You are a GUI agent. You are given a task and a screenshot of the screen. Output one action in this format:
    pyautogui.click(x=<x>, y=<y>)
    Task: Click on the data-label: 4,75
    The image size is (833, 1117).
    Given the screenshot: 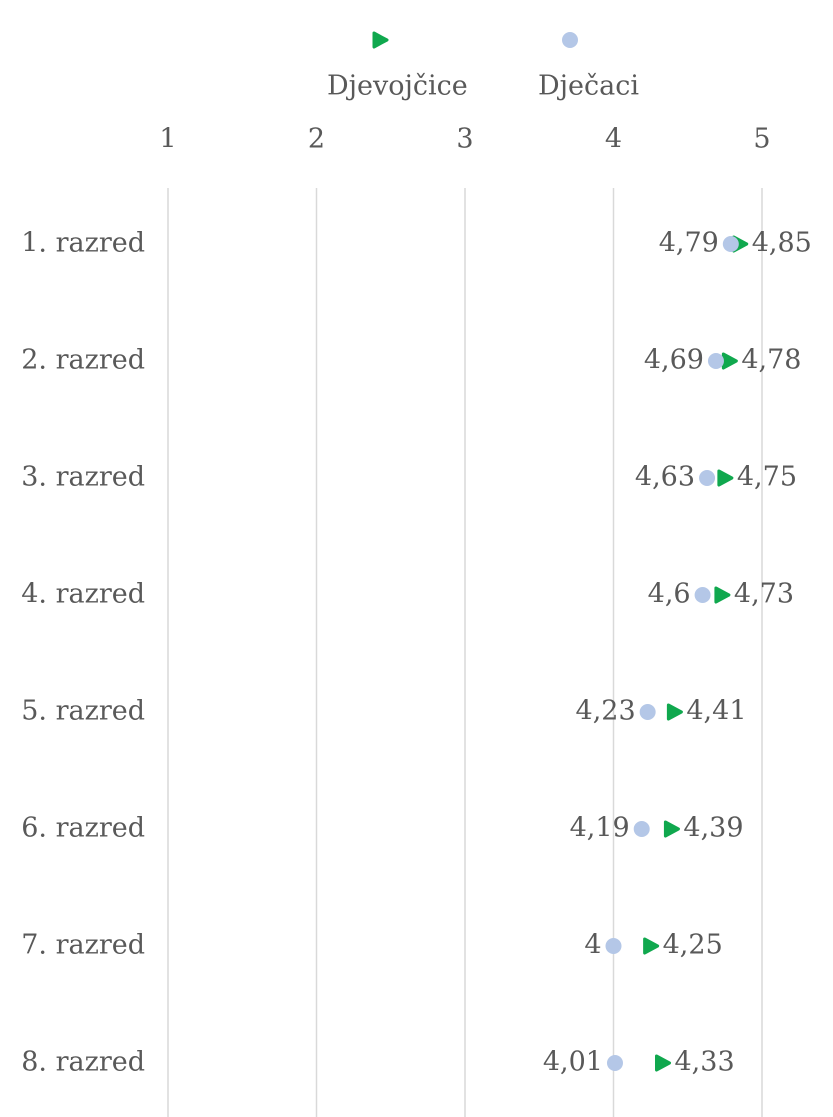 What is the action you would take?
    pyautogui.click(x=767, y=477)
    